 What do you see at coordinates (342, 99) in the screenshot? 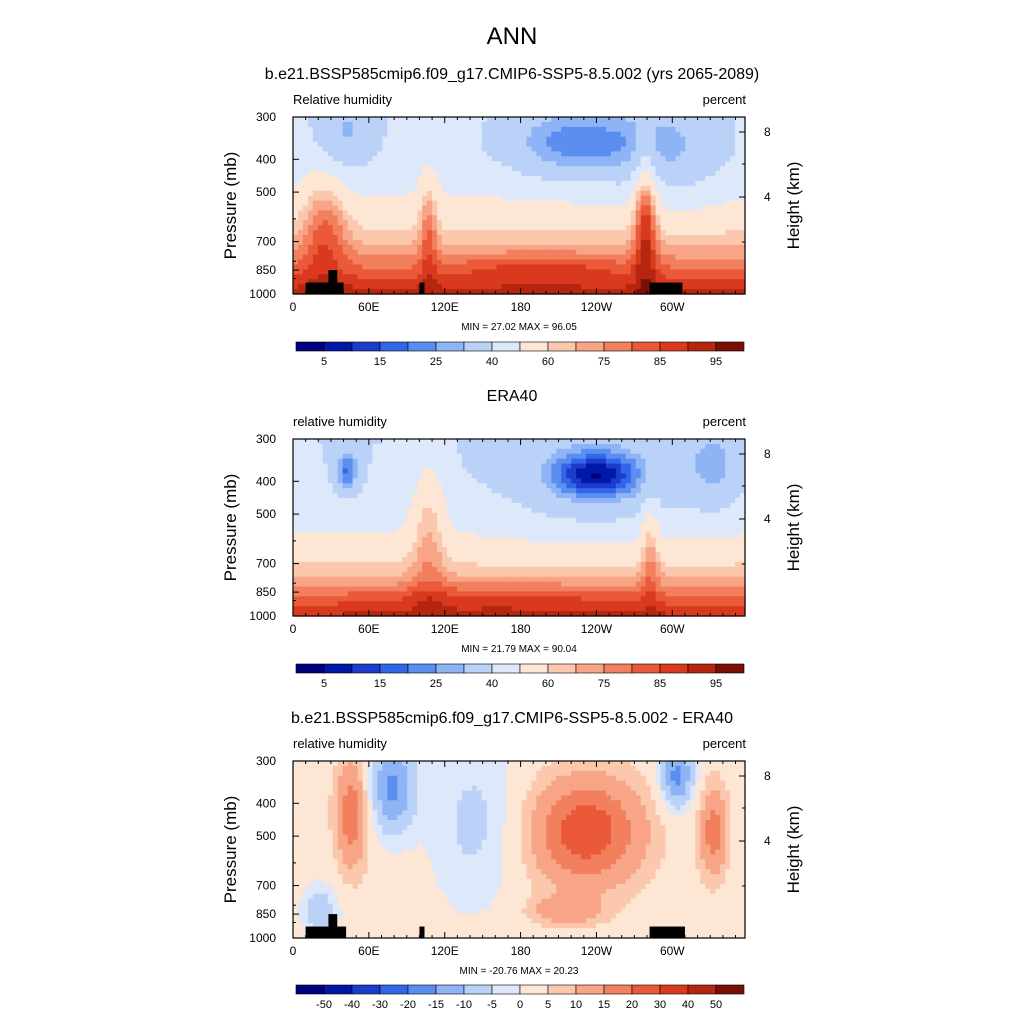
I see `left-label: Relative humidity` at bounding box center [342, 99].